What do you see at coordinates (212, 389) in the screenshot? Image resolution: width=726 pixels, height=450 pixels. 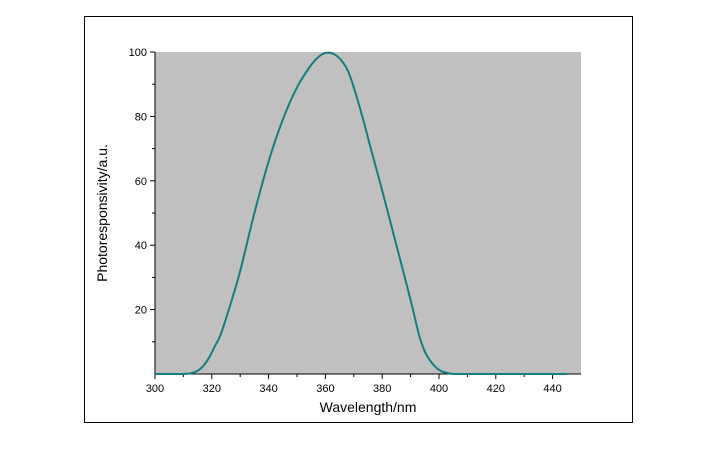 I see `x-tick-label: 320` at bounding box center [212, 389].